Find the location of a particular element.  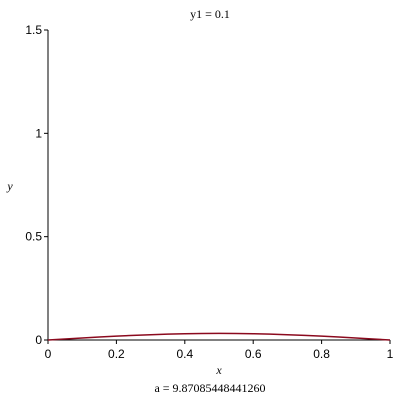

x-axis-label: x is located at coordinates (218, 370).